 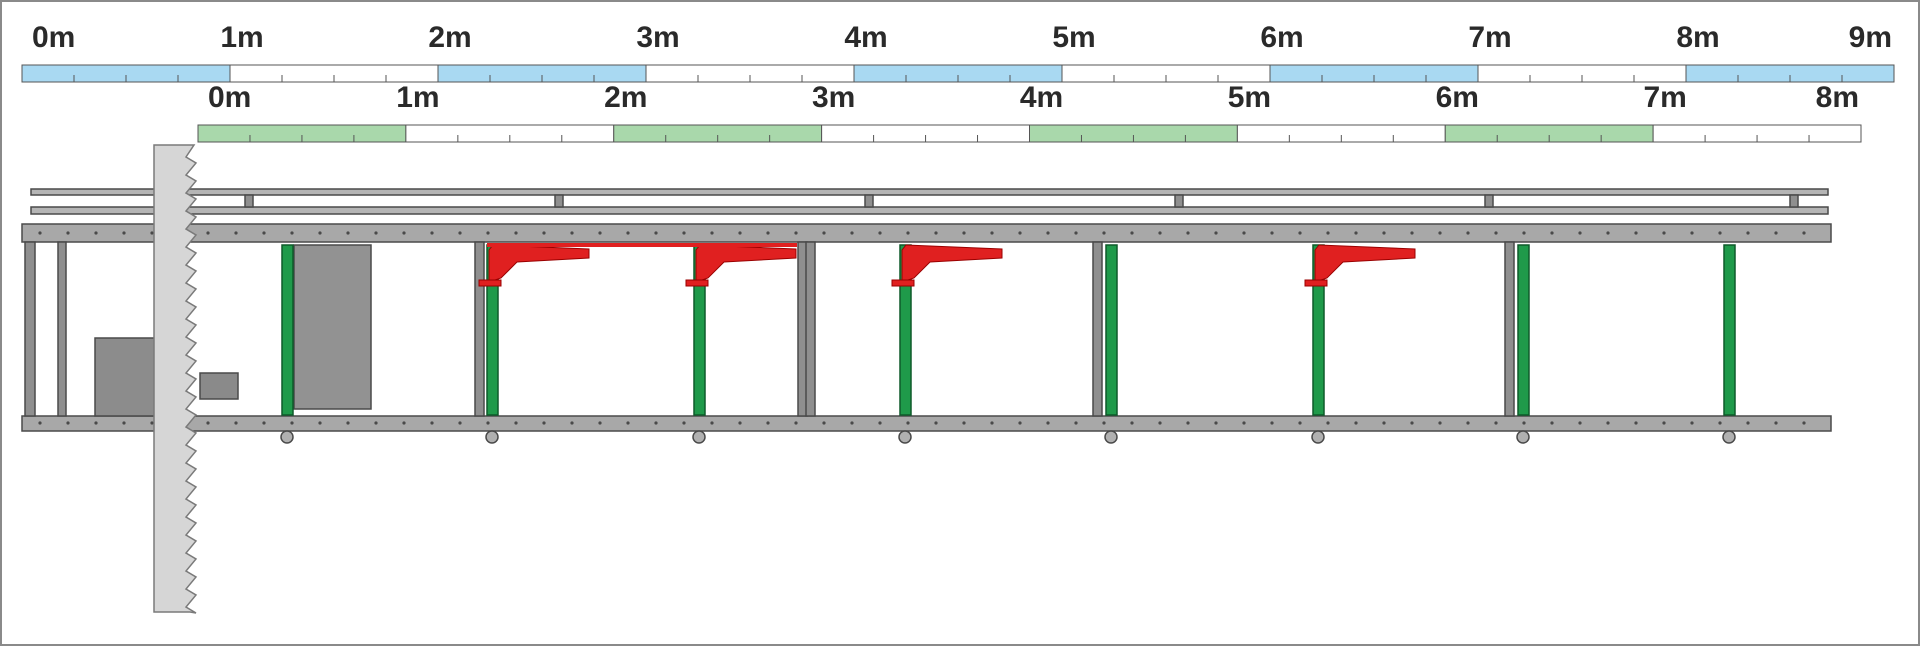 What do you see at coordinates (1281, 37) in the screenshot?
I see `ruler-label: 6m` at bounding box center [1281, 37].